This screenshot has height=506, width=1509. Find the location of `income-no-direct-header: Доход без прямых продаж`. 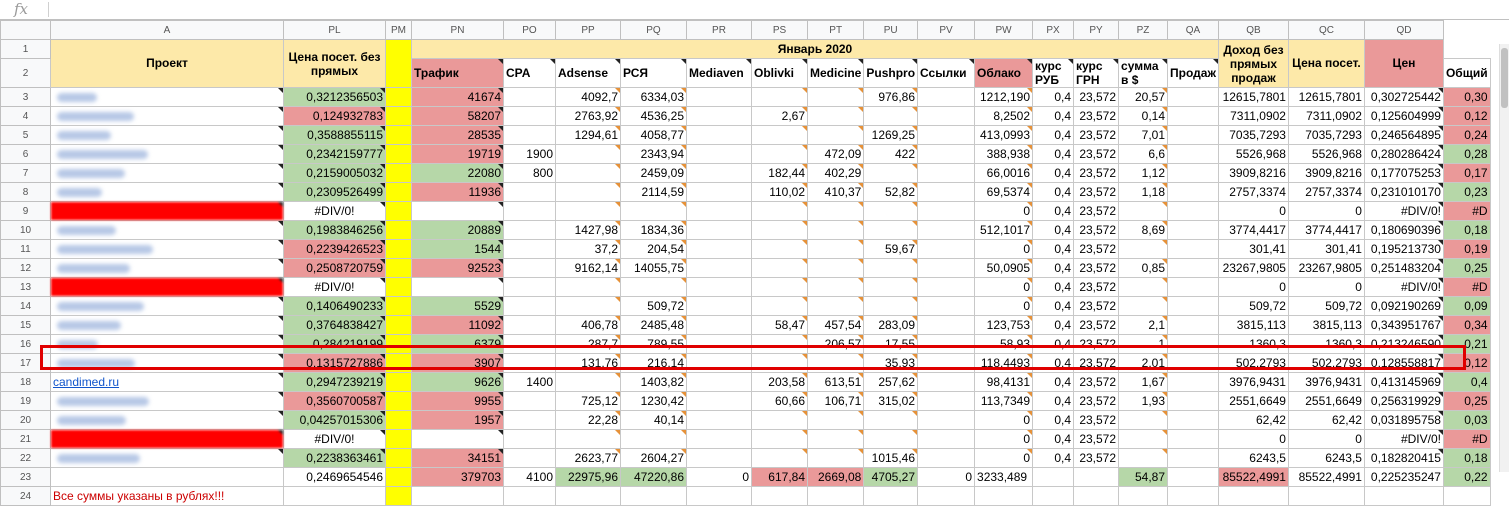

income-no-direct-header: Доход без прямых продаж is located at coordinates (1253, 63).